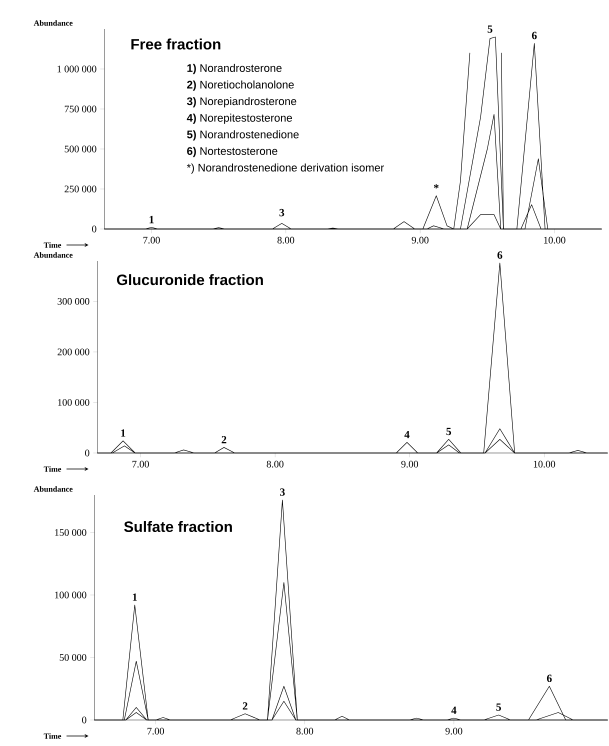 The image size is (609, 746). What do you see at coordinates (239, 119) in the screenshot?
I see `annotation: 4) Norepitestosterone` at bounding box center [239, 119].